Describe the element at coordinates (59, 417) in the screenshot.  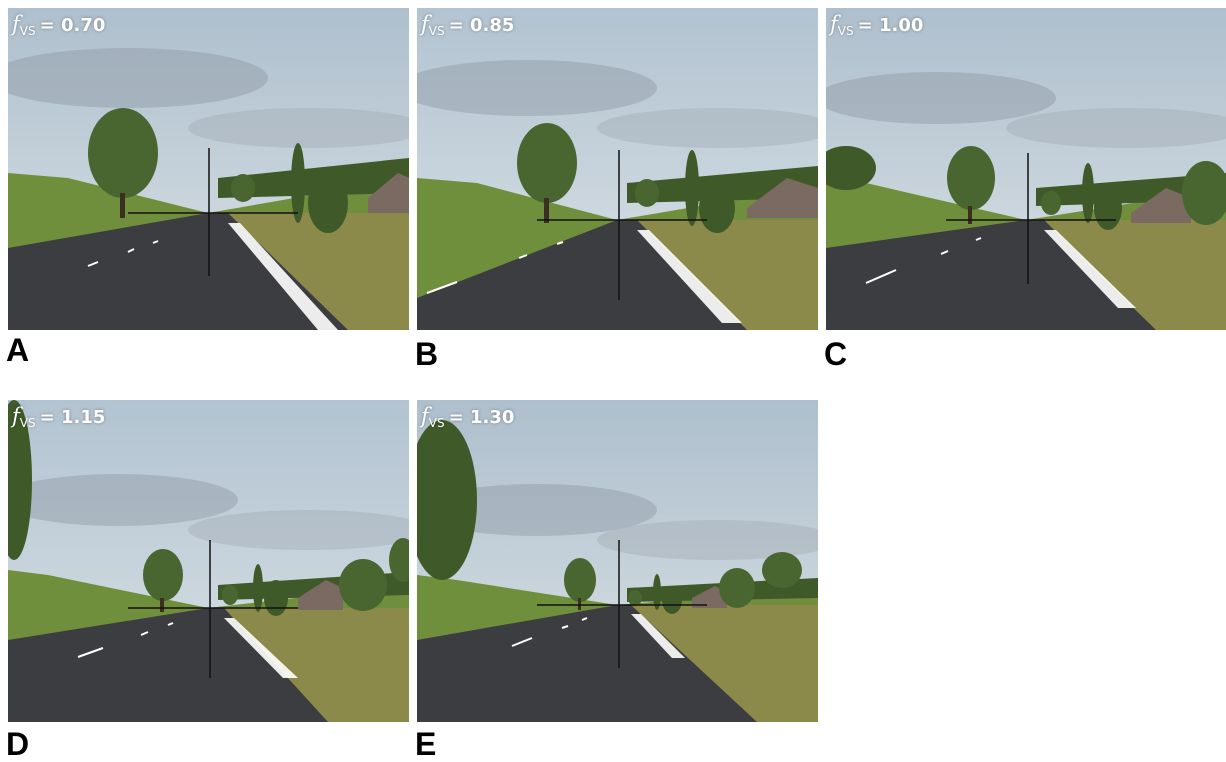
I see `fvs-label: fVS = 1.15` at that location.